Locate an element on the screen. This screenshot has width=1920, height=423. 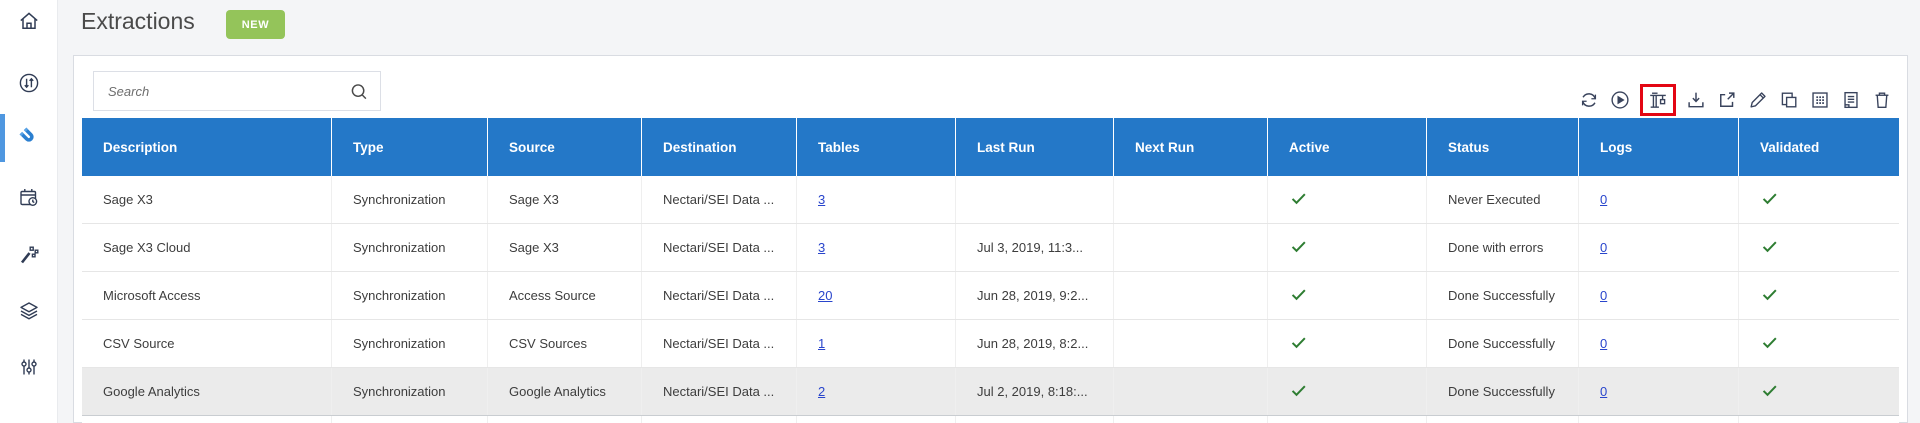
run-icon is located at coordinates (1620, 100).